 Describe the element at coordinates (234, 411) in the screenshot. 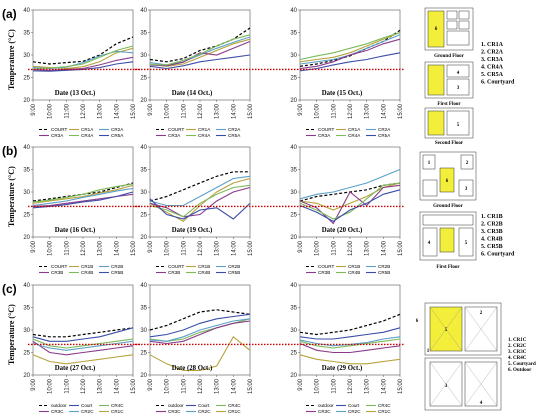

I see `legend-label: CR1C` at that location.